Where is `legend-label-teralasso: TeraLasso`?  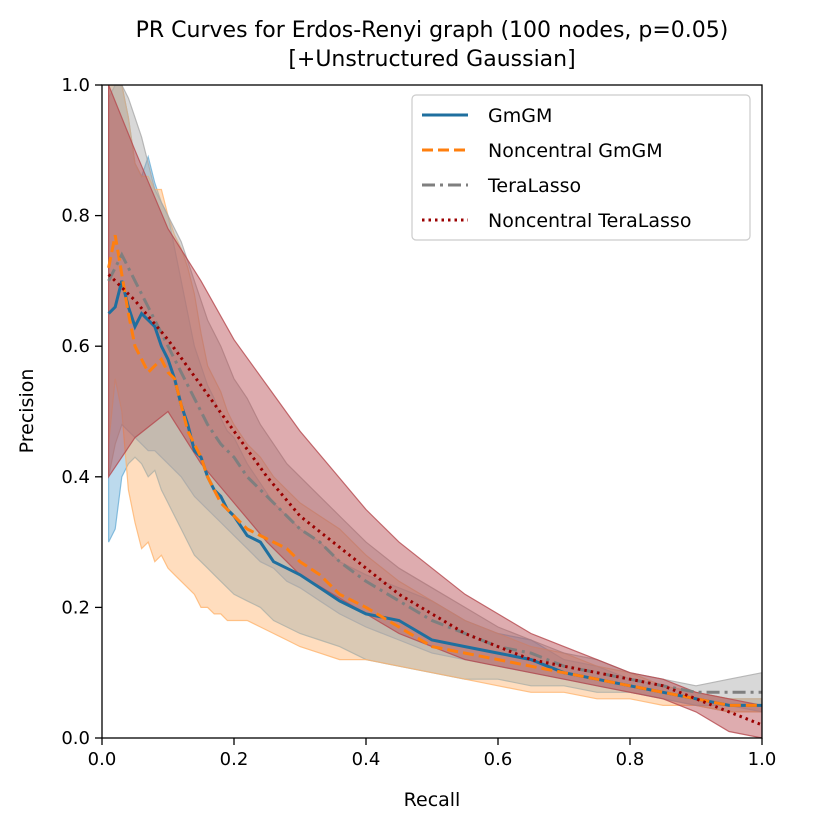
legend-label-teralasso: TeraLasso is located at coordinates (534, 186).